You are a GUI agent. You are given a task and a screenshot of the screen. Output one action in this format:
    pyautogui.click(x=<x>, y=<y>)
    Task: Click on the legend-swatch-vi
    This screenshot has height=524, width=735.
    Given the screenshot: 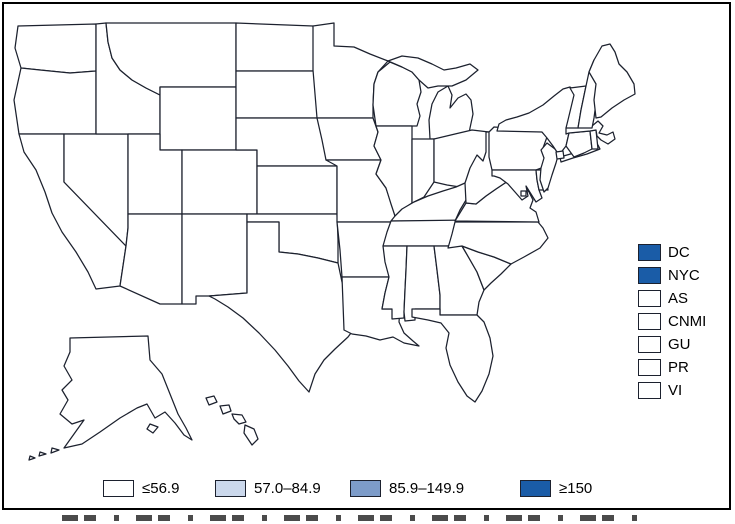 What is the action you would take?
    pyautogui.click(x=649, y=390)
    